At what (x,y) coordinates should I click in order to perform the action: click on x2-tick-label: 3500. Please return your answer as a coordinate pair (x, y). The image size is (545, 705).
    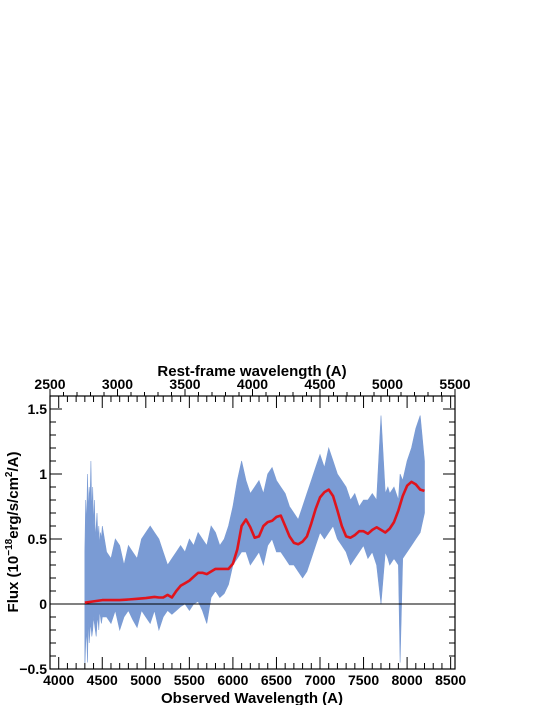
    Looking at the image, I should click on (184, 384).